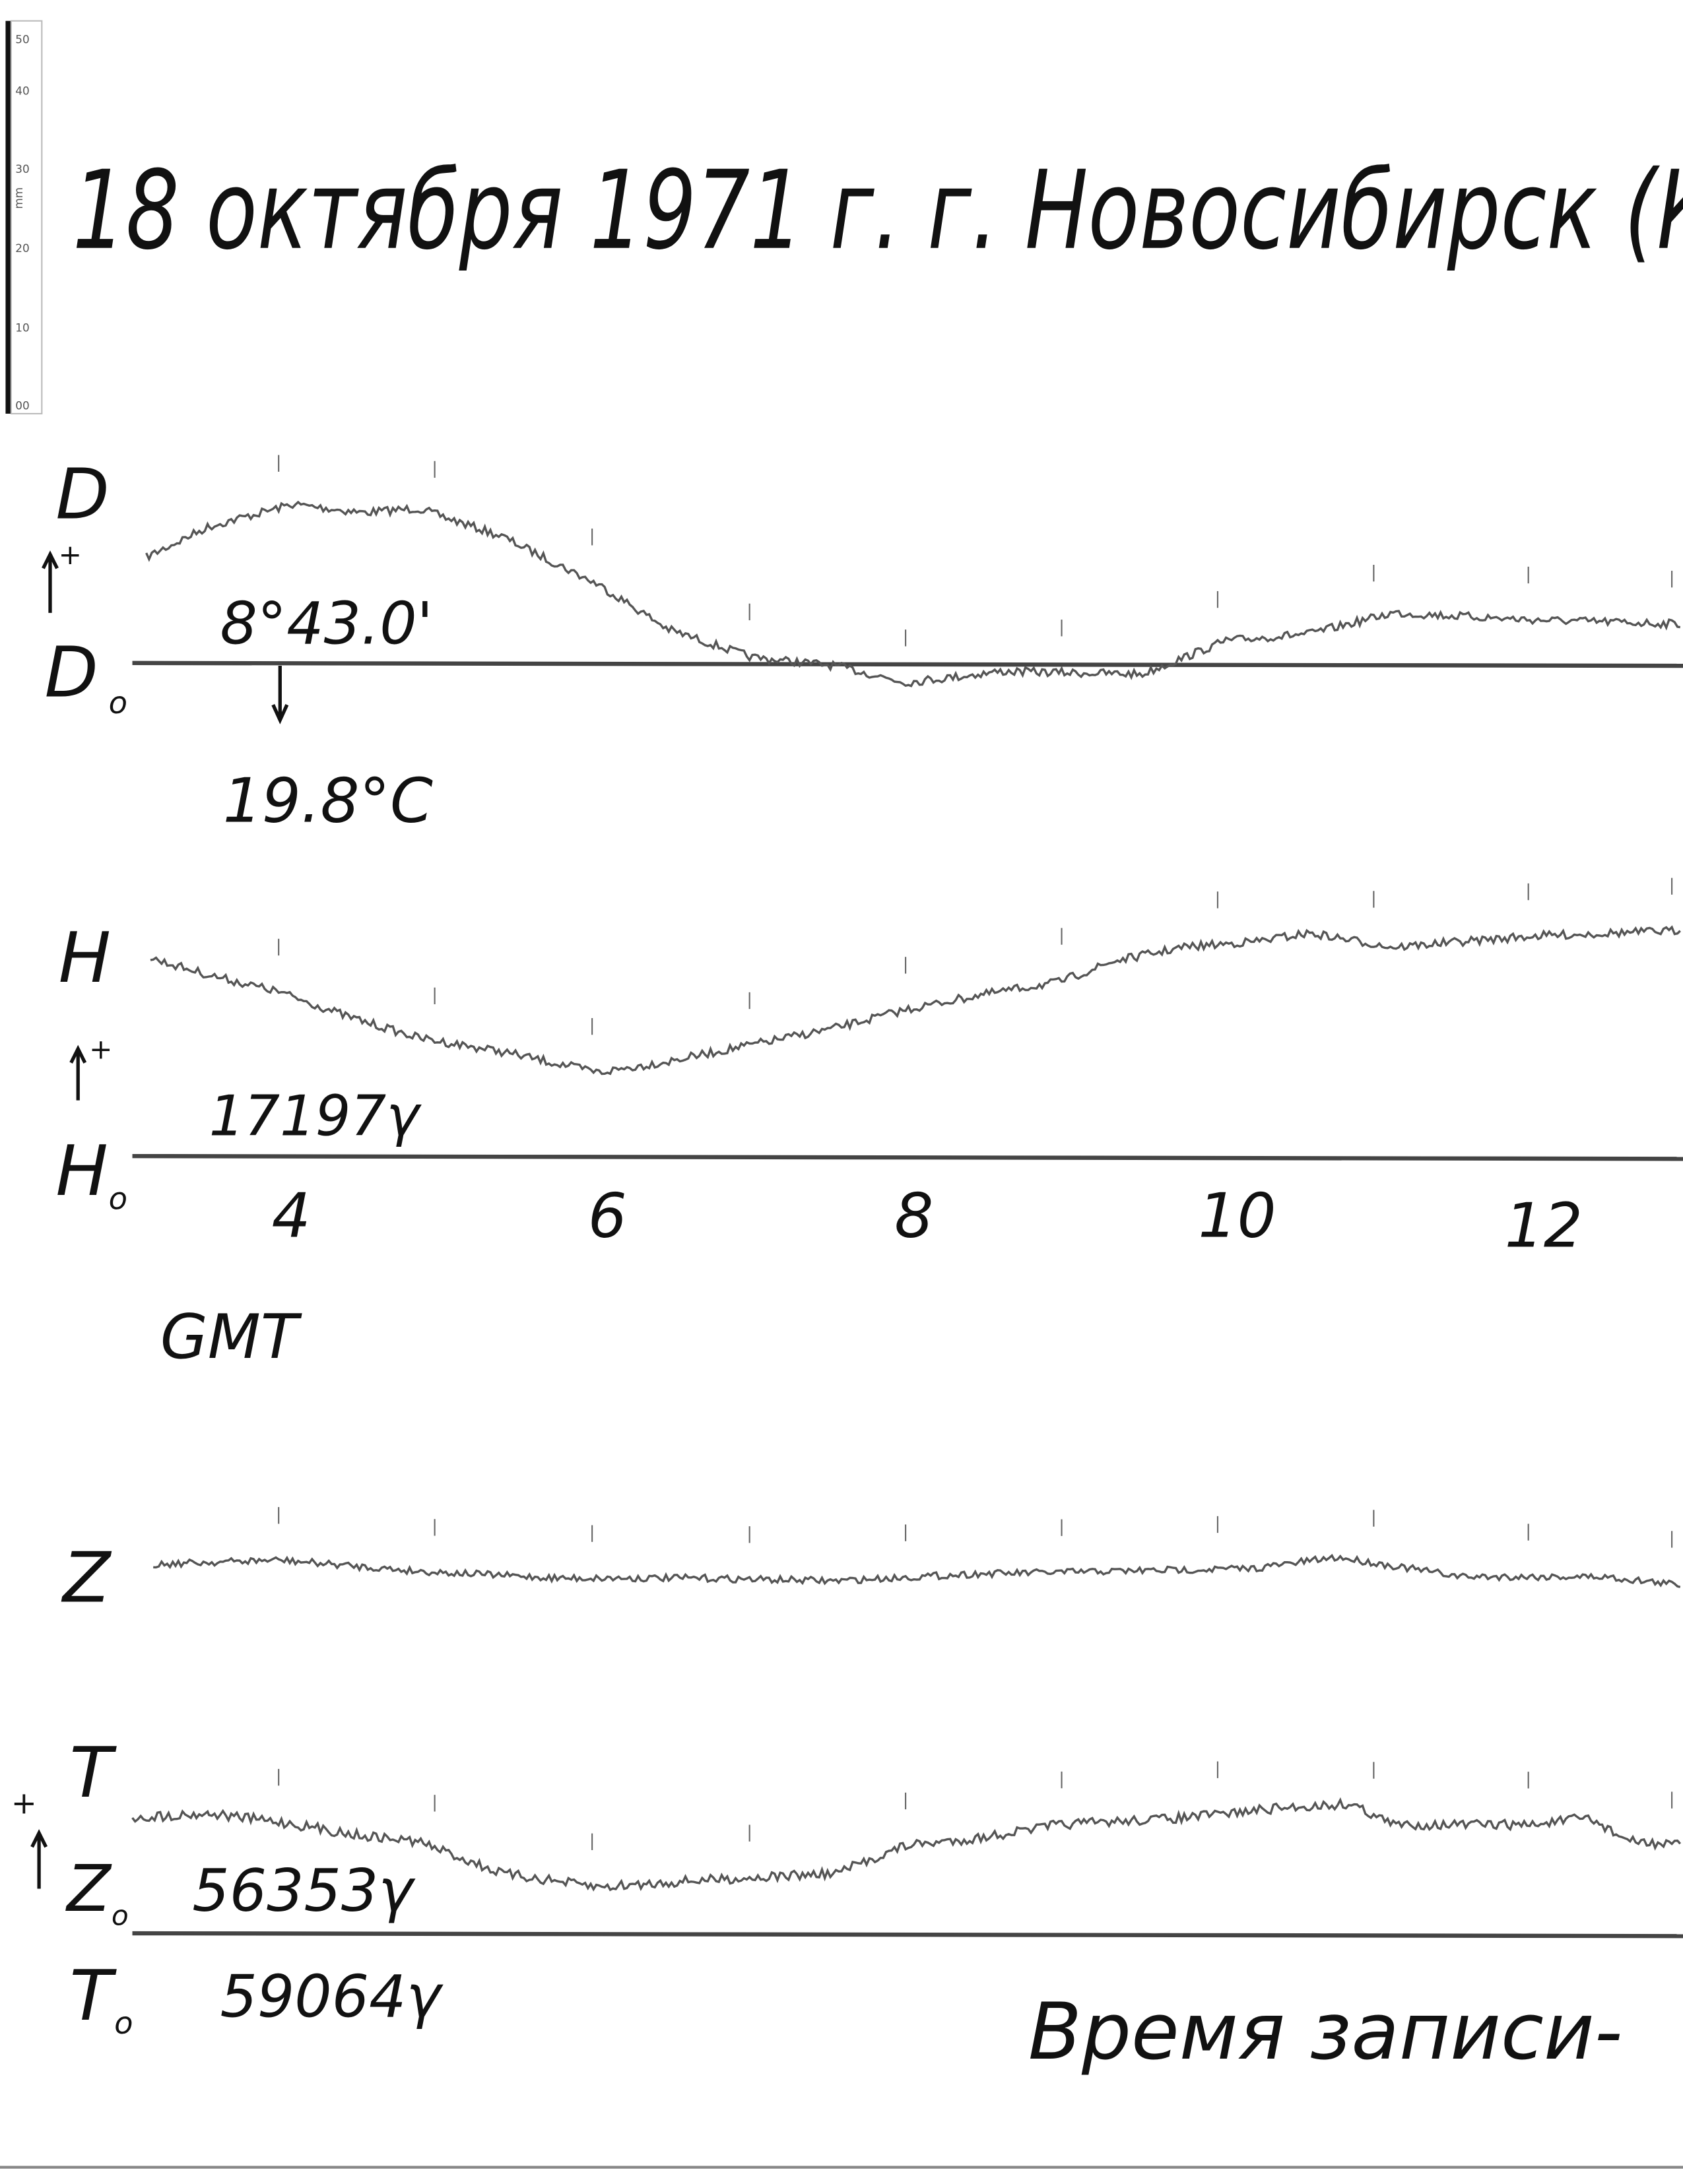  I want to click on trace-label: Z, so click(86, 1578).